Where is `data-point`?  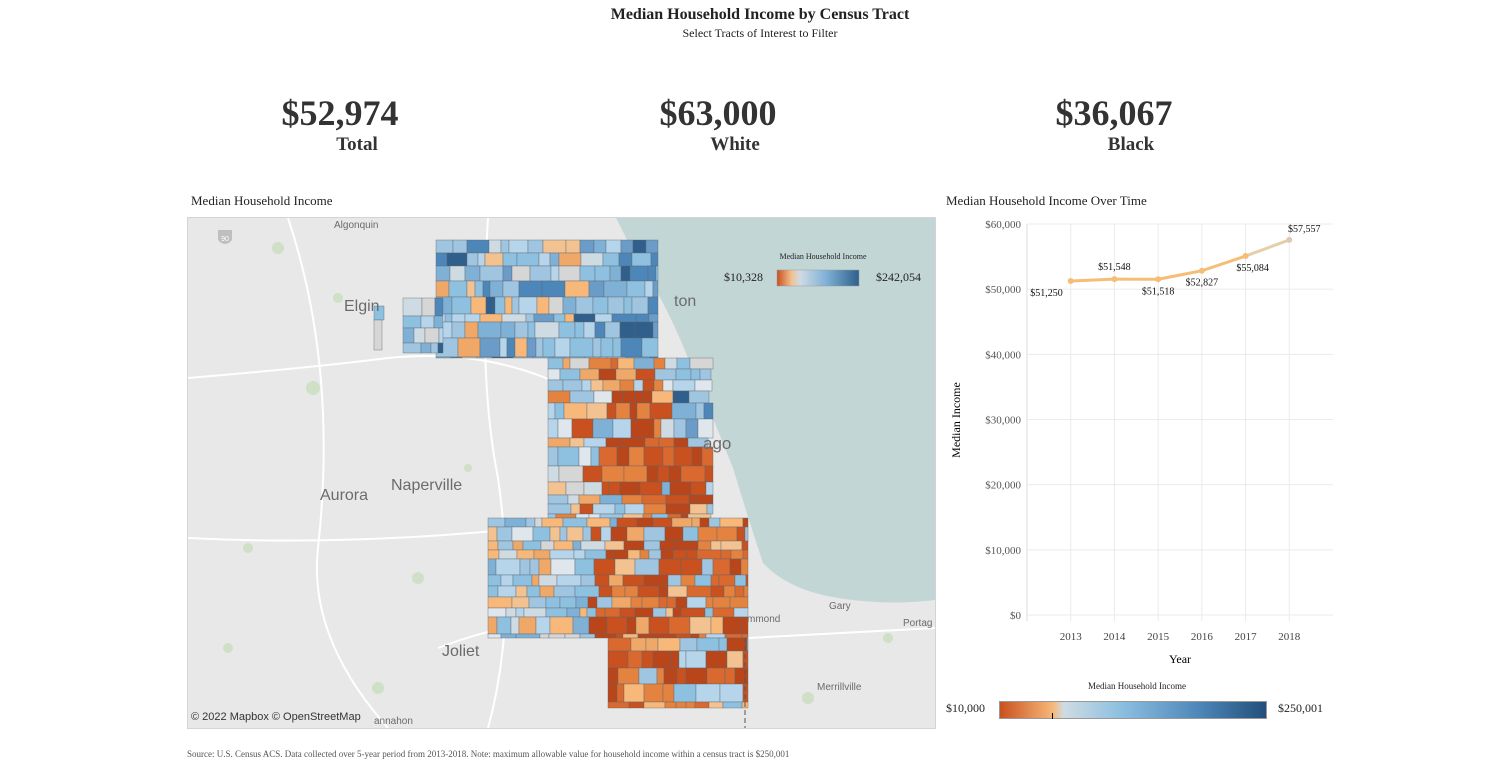
data-point is located at coordinates (1289, 239).